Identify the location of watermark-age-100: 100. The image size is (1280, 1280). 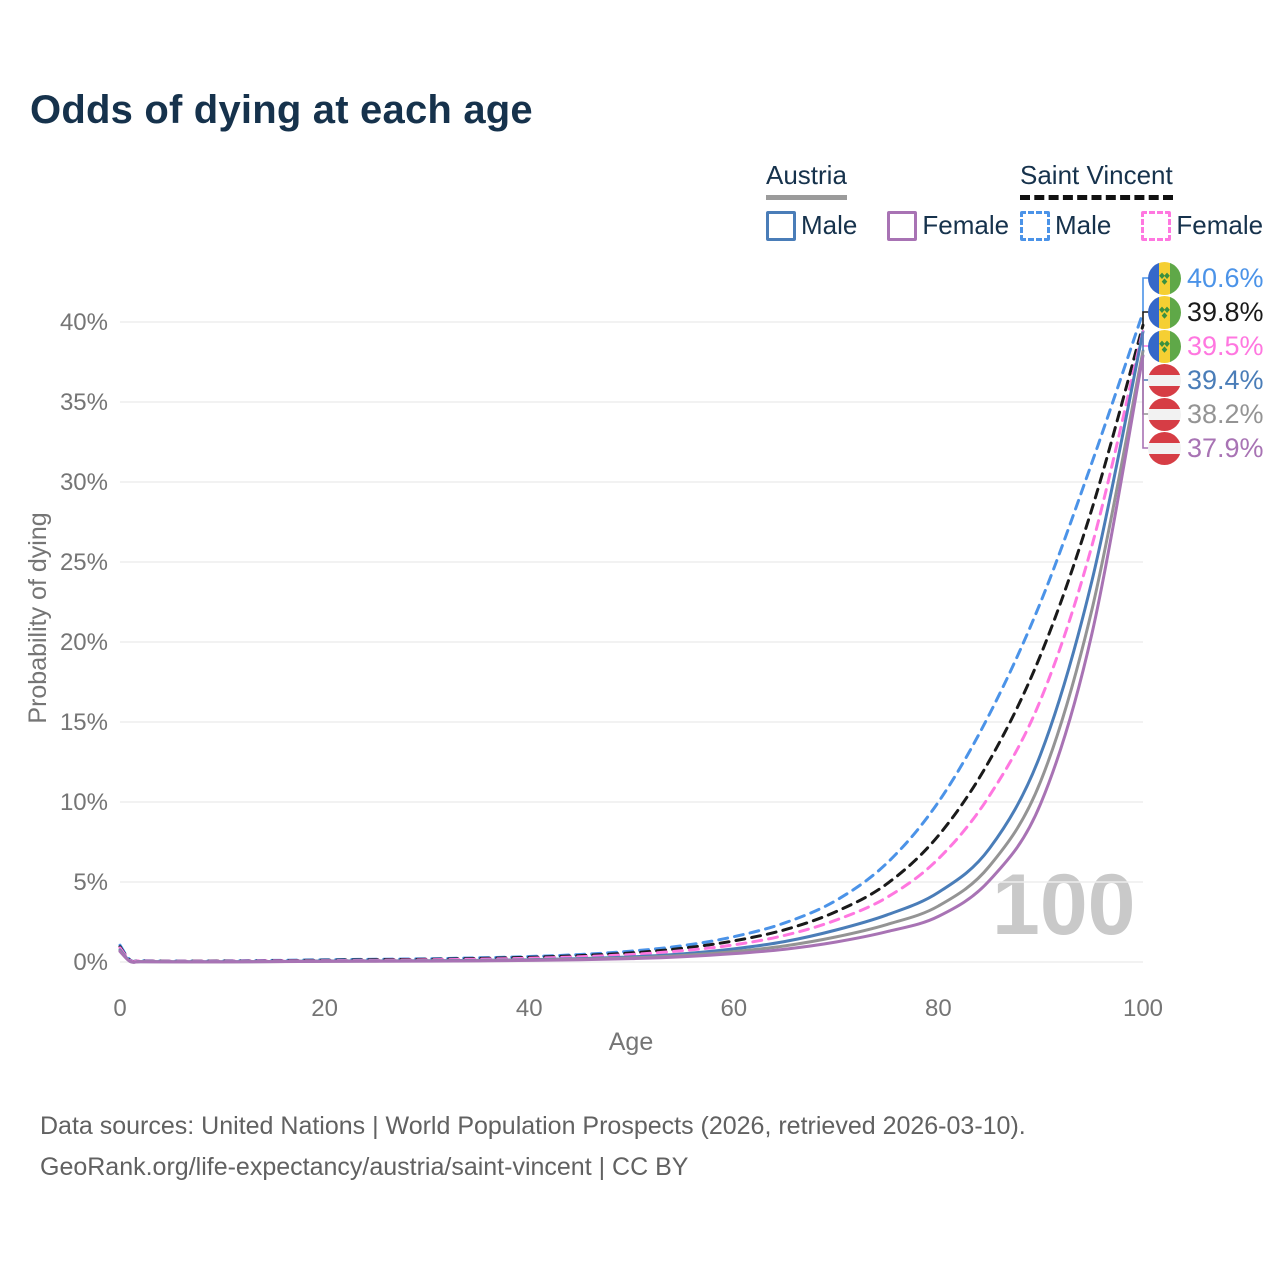
(1064, 905).